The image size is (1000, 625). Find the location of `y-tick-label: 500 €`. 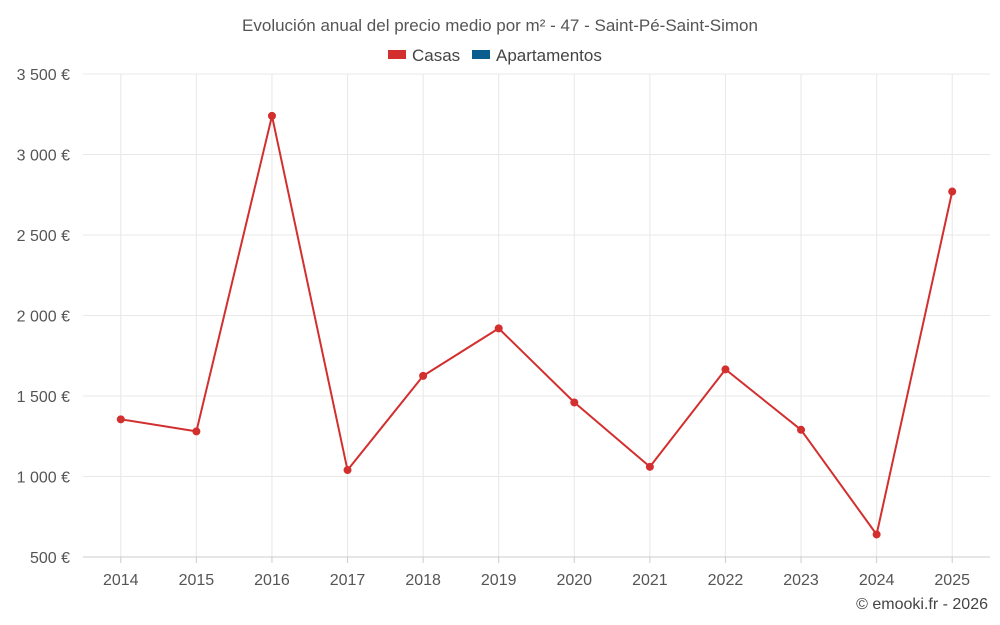

y-tick-label: 500 € is located at coordinates (50, 558).